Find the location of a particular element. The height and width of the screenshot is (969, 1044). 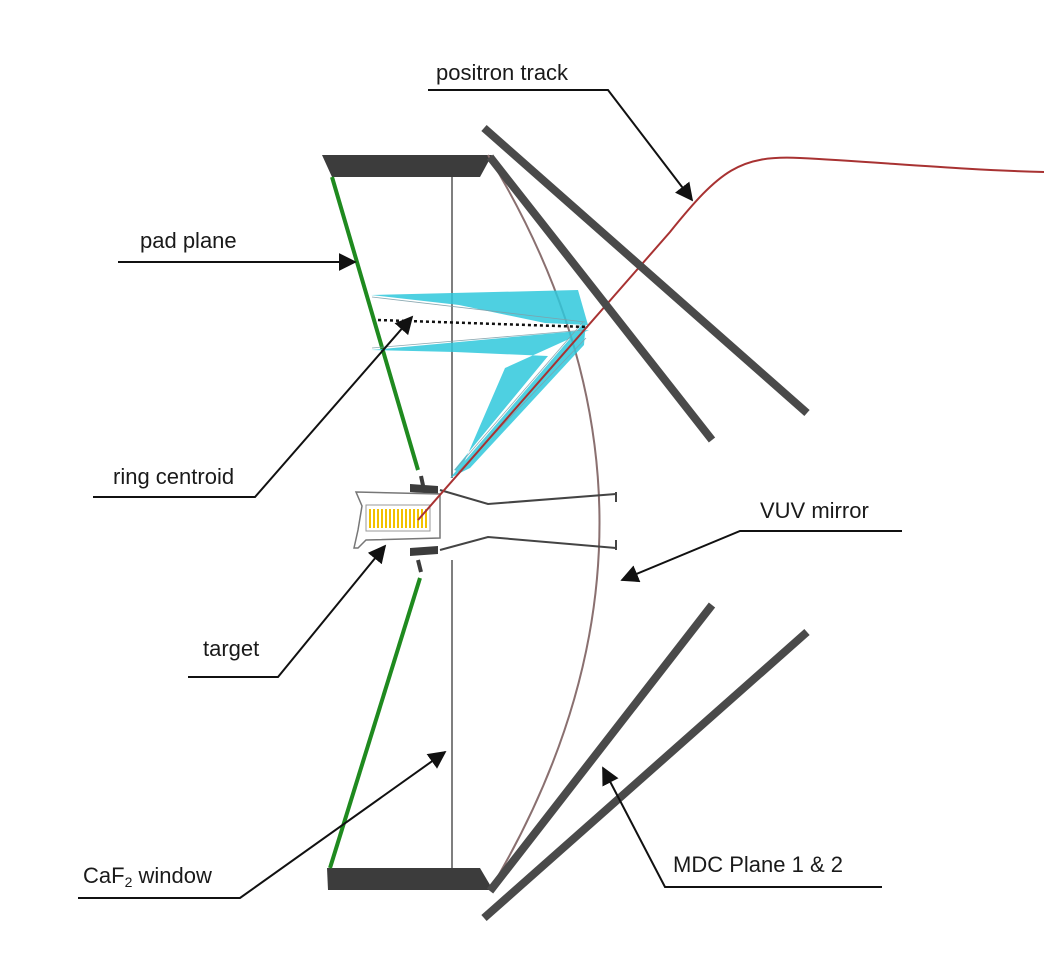

leader-ring-centroid is located at coordinates (253, 406).